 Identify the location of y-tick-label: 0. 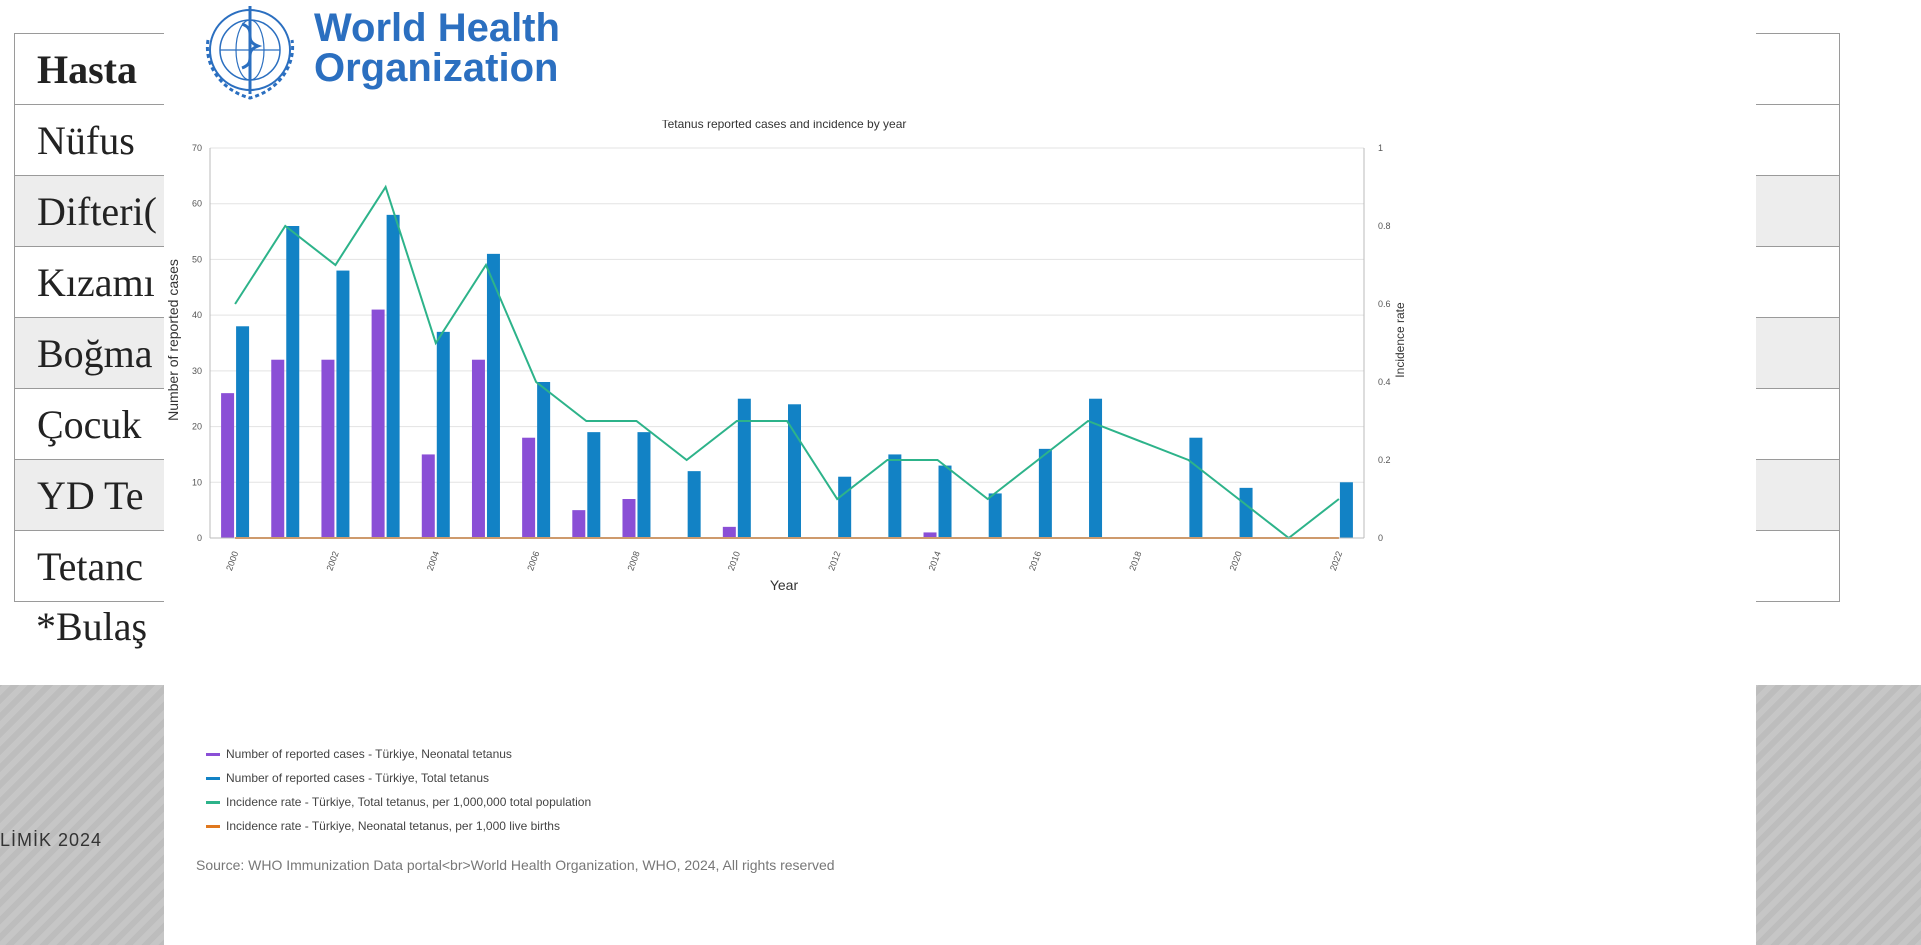
(199, 538).